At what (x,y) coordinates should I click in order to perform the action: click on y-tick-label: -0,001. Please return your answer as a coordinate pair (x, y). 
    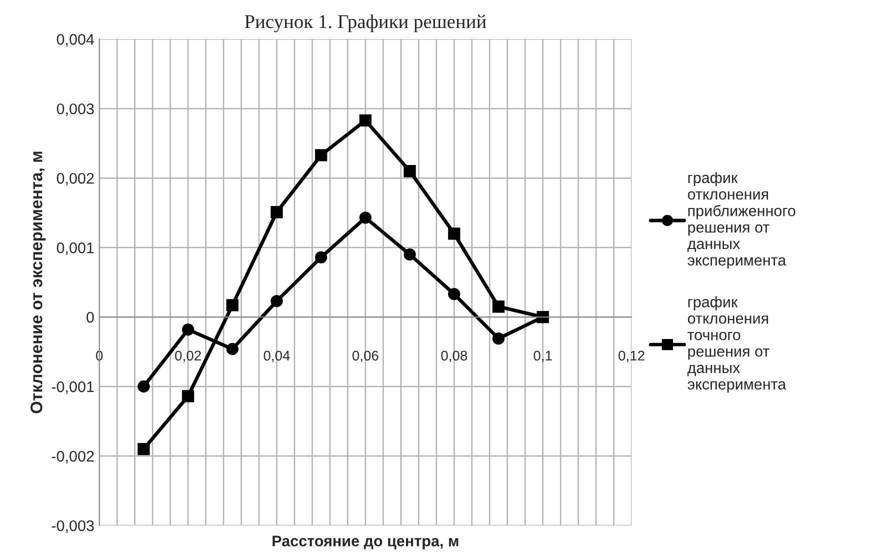
    Looking at the image, I should click on (73, 387).